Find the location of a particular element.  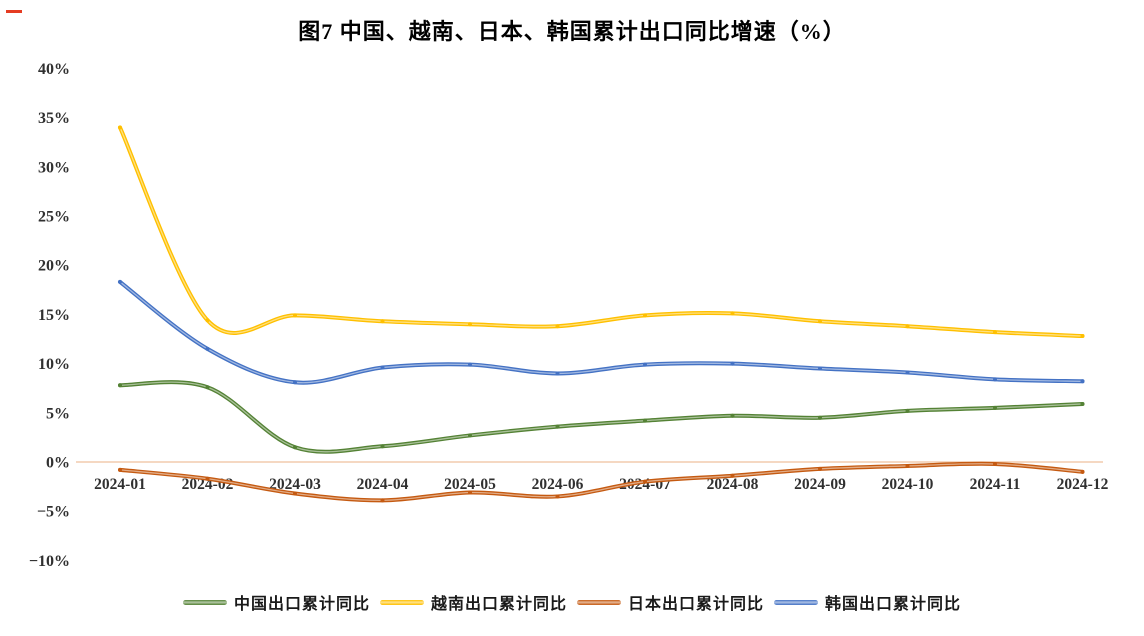

y-axis-tick-label: −5% is located at coordinates (53, 512).